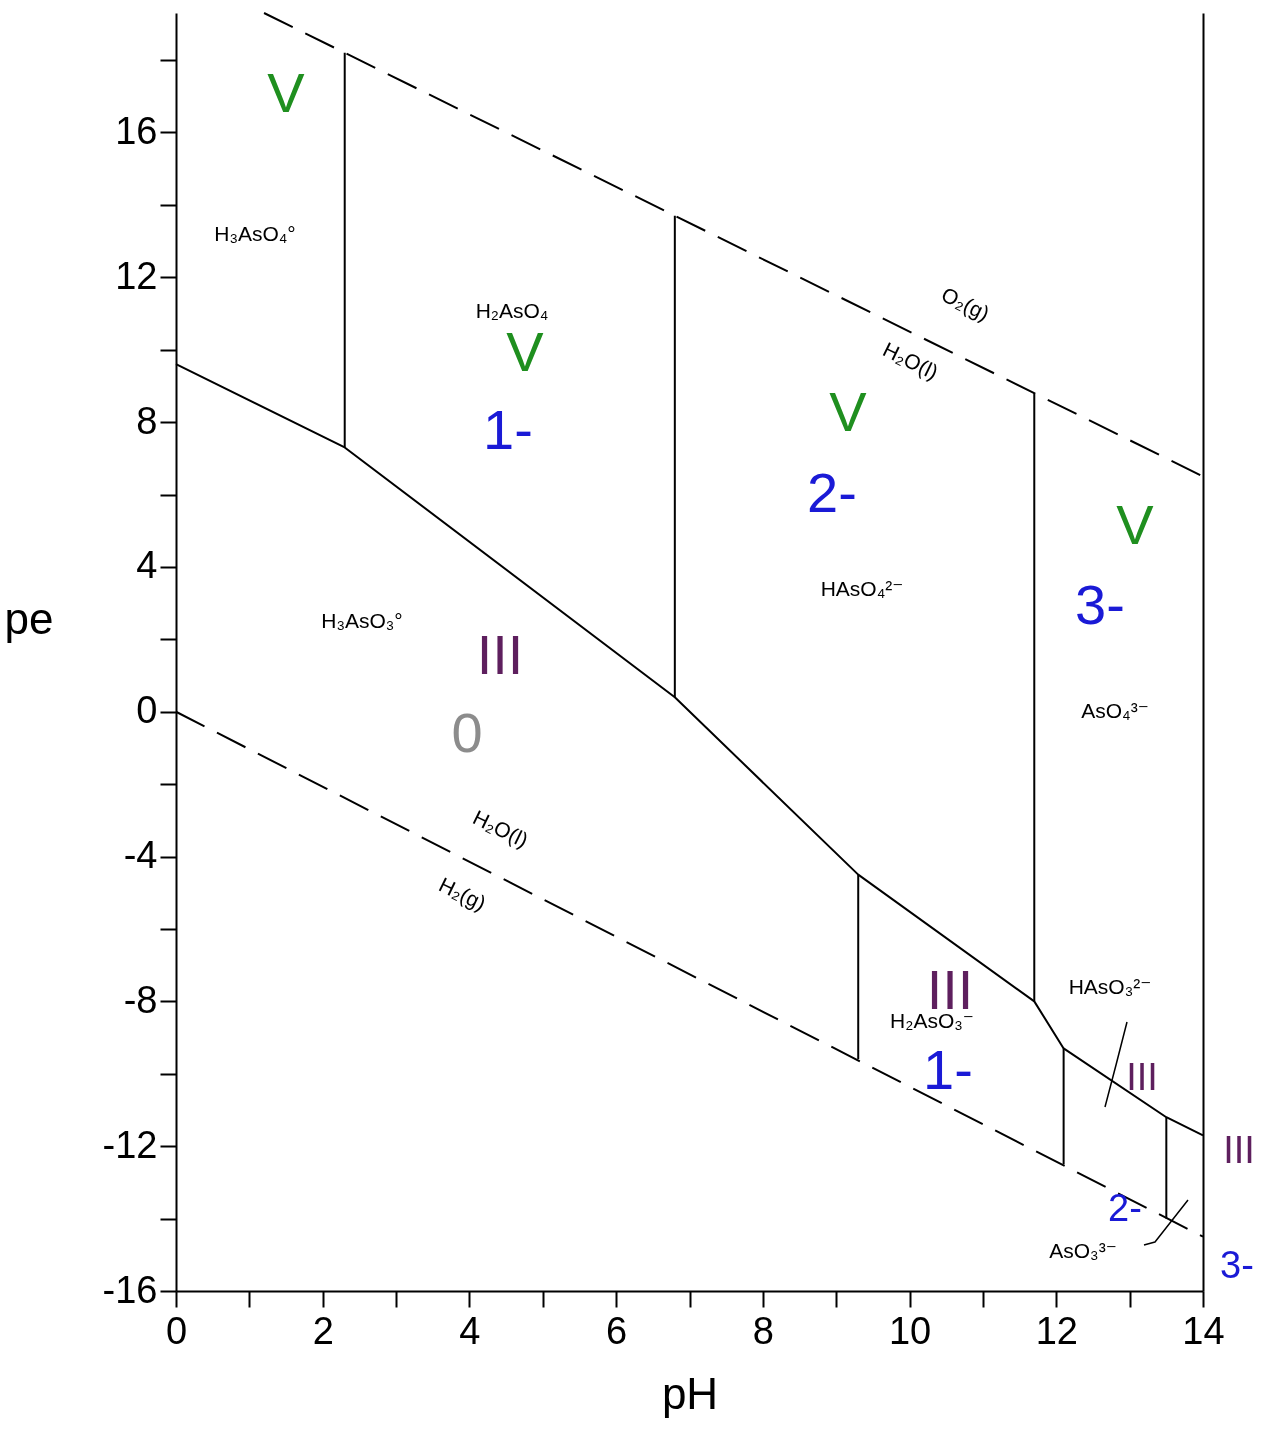  What do you see at coordinates (1056, 1330) in the screenshot?
I see `x-tick-label: 12` at bounding box center [1056, 1330].